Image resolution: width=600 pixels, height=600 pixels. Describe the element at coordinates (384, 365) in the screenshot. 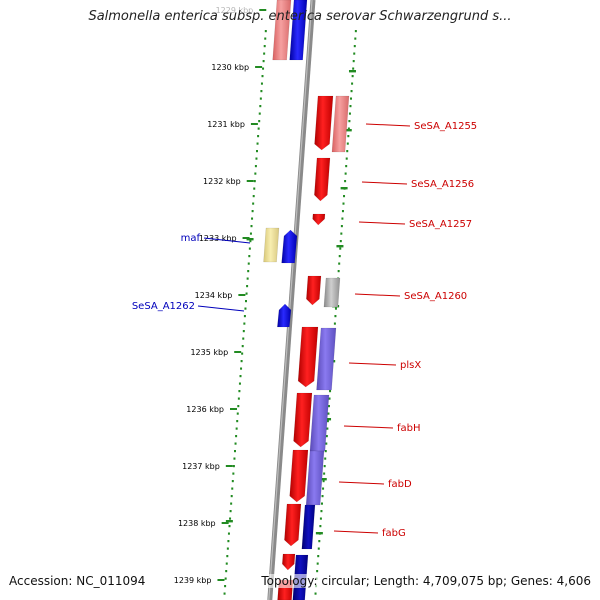

I see `gene-label-plsX: plsX` at that location.